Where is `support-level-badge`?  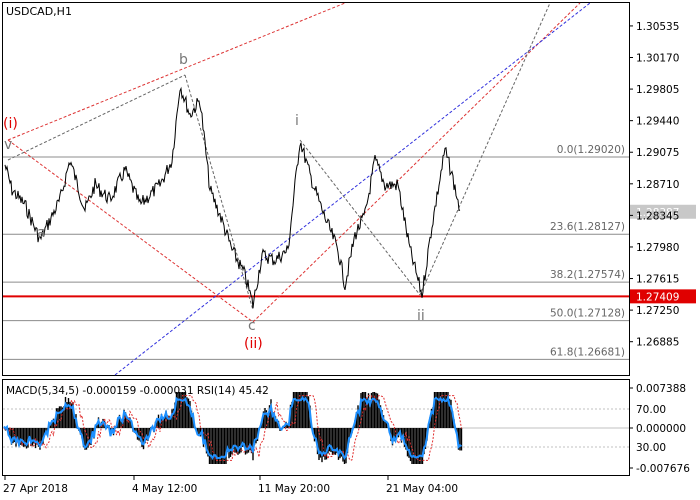
support-level-badge is located at coordinates (663, 296).